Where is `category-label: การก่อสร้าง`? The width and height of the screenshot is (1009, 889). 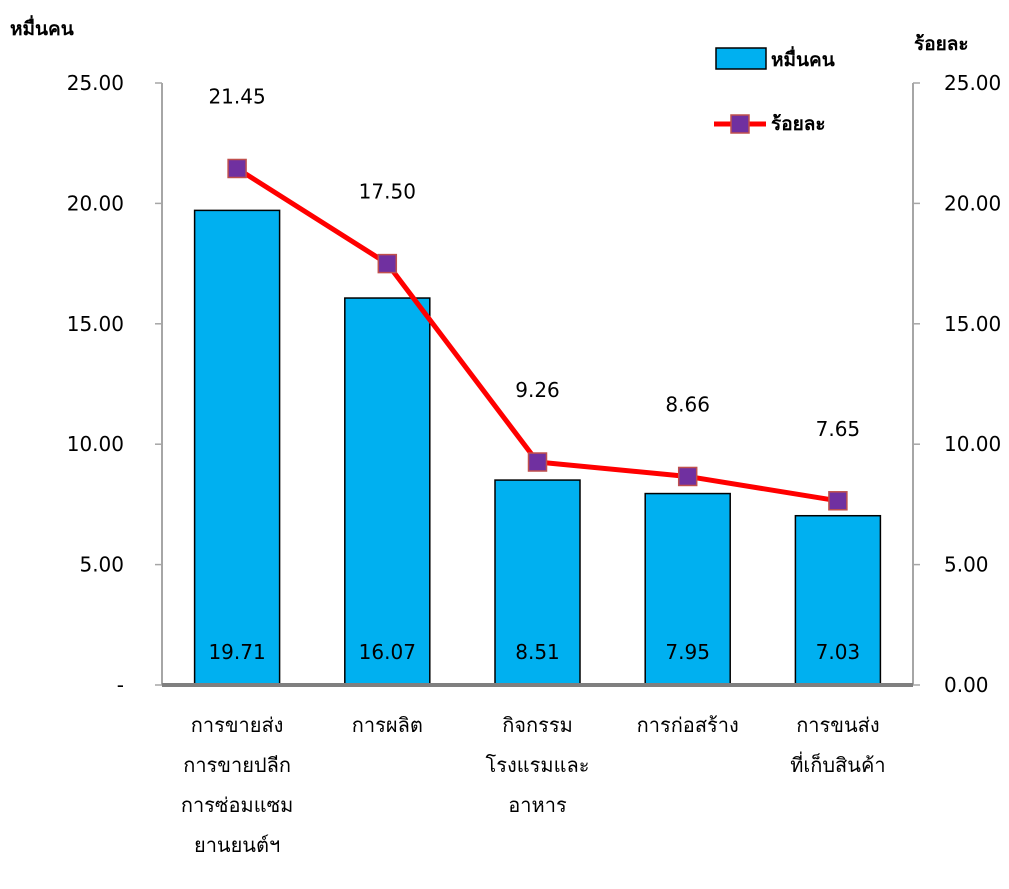
category-label: การก่อสร้าง is located at coordinates (688, 725).